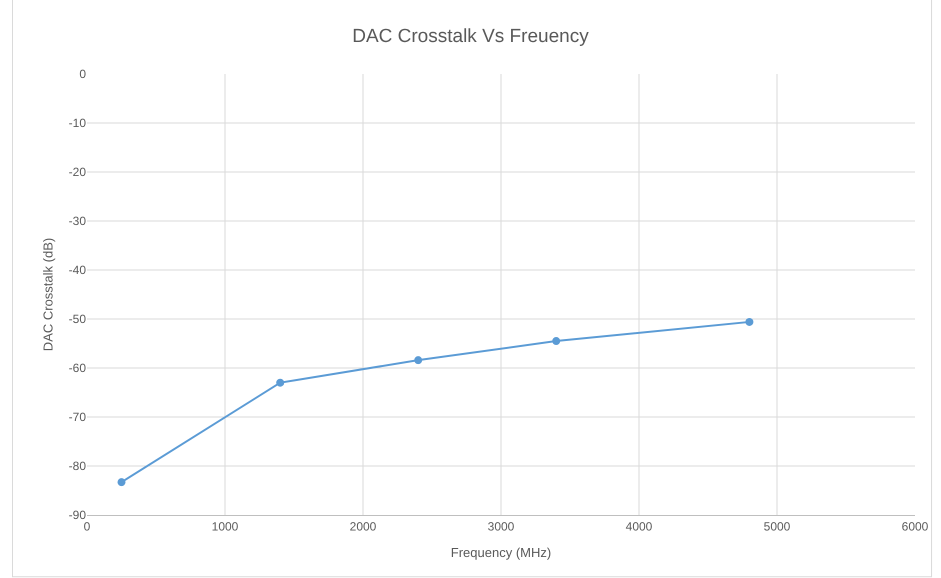 Image resolution: width=941 pixels, height=578 pixels. What do you see at coordinates (777, 526) in the screenshot?
I see `x-tick-label: 5000` at bounding box center [777, 526].